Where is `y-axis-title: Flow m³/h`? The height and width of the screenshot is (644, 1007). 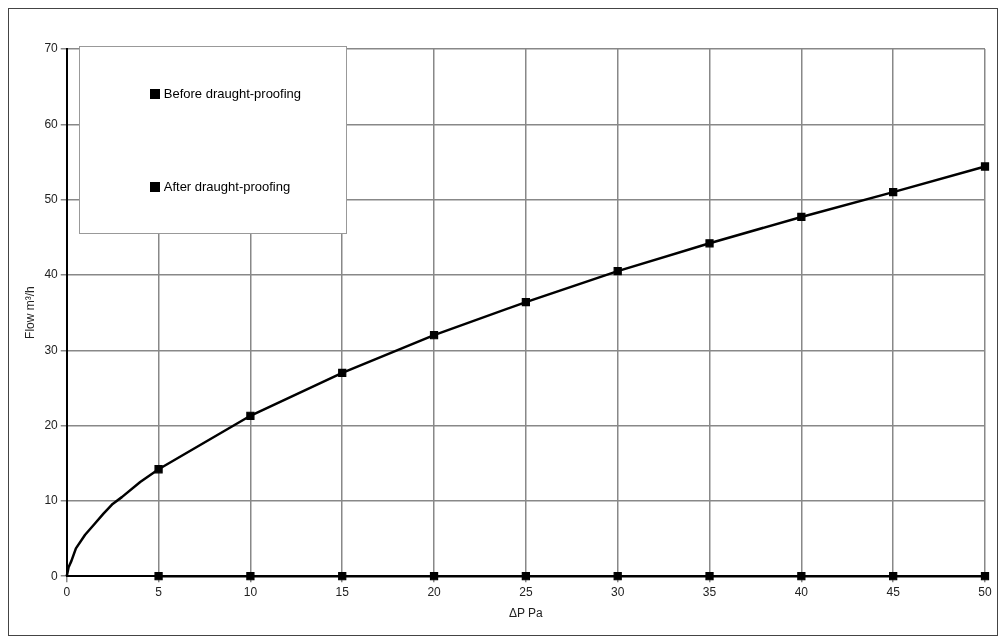
y-axis-title: Flow m³/h is located at coordinates (29, 312).